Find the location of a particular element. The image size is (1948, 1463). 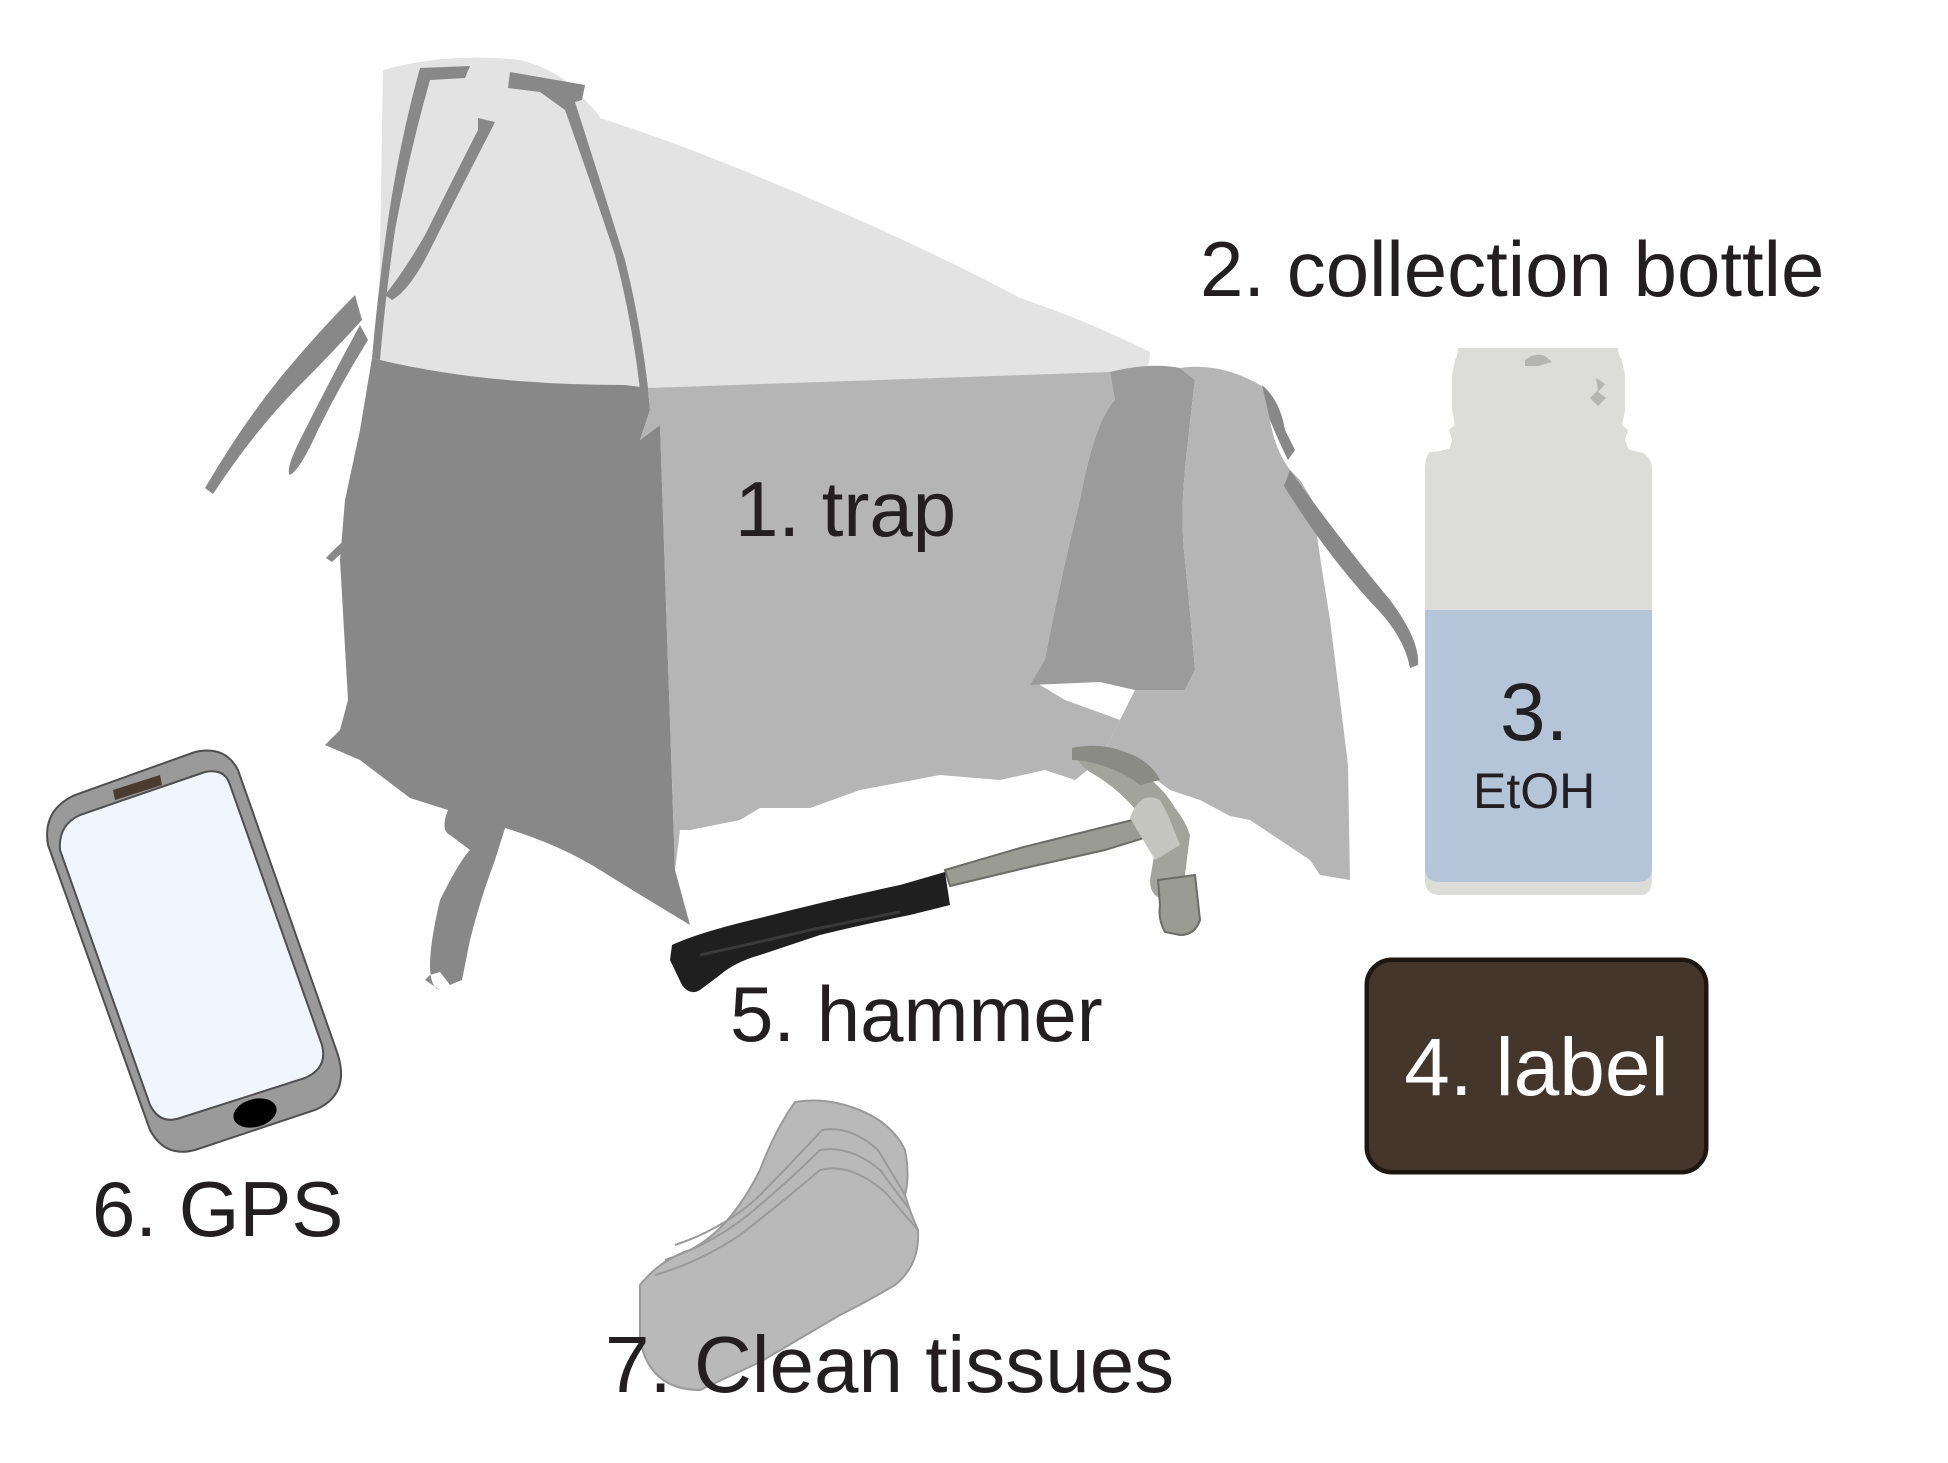

gps-label: 6. GPS is located at coordinates (218, 1209).